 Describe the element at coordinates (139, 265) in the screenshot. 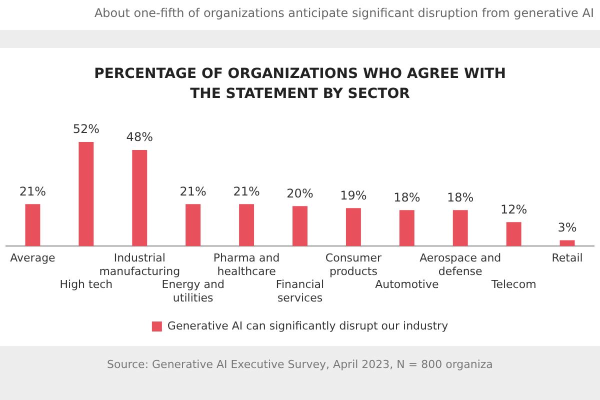

I see `x-tick-label: Industrial manufacturing` at that location.